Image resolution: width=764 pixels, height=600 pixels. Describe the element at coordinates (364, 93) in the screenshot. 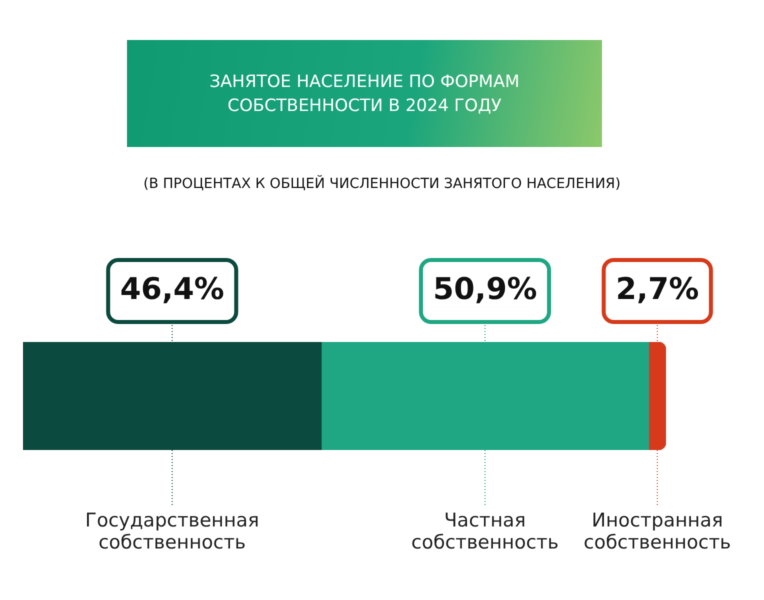

I see `chart-title: ЗАНЯТОЕ НАСЕЛЕНИЕ ПО ФОРМАМ СОБСТВЕННОСТИ В 2024 ГОДУ` at that location.